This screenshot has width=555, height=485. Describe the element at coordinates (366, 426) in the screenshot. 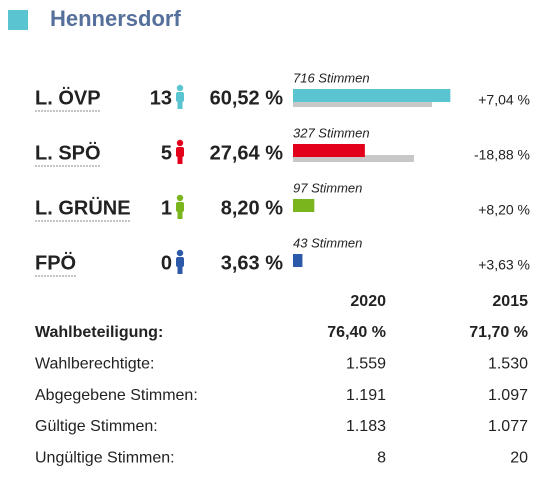

I see `row-value: 1.183` at that location.